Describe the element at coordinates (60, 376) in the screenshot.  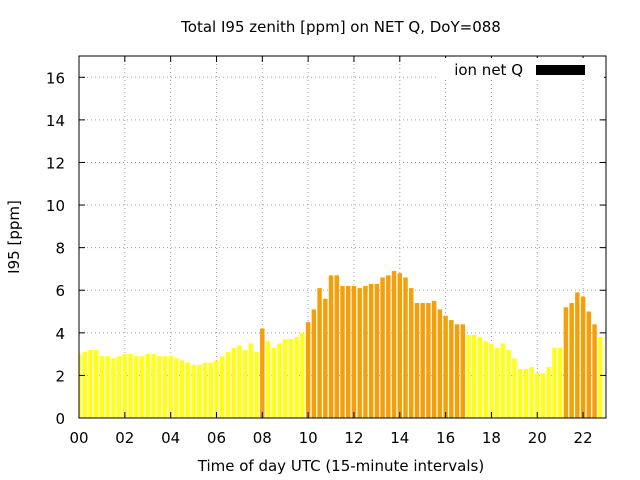
I see `y-tick-label: 2` at that location.